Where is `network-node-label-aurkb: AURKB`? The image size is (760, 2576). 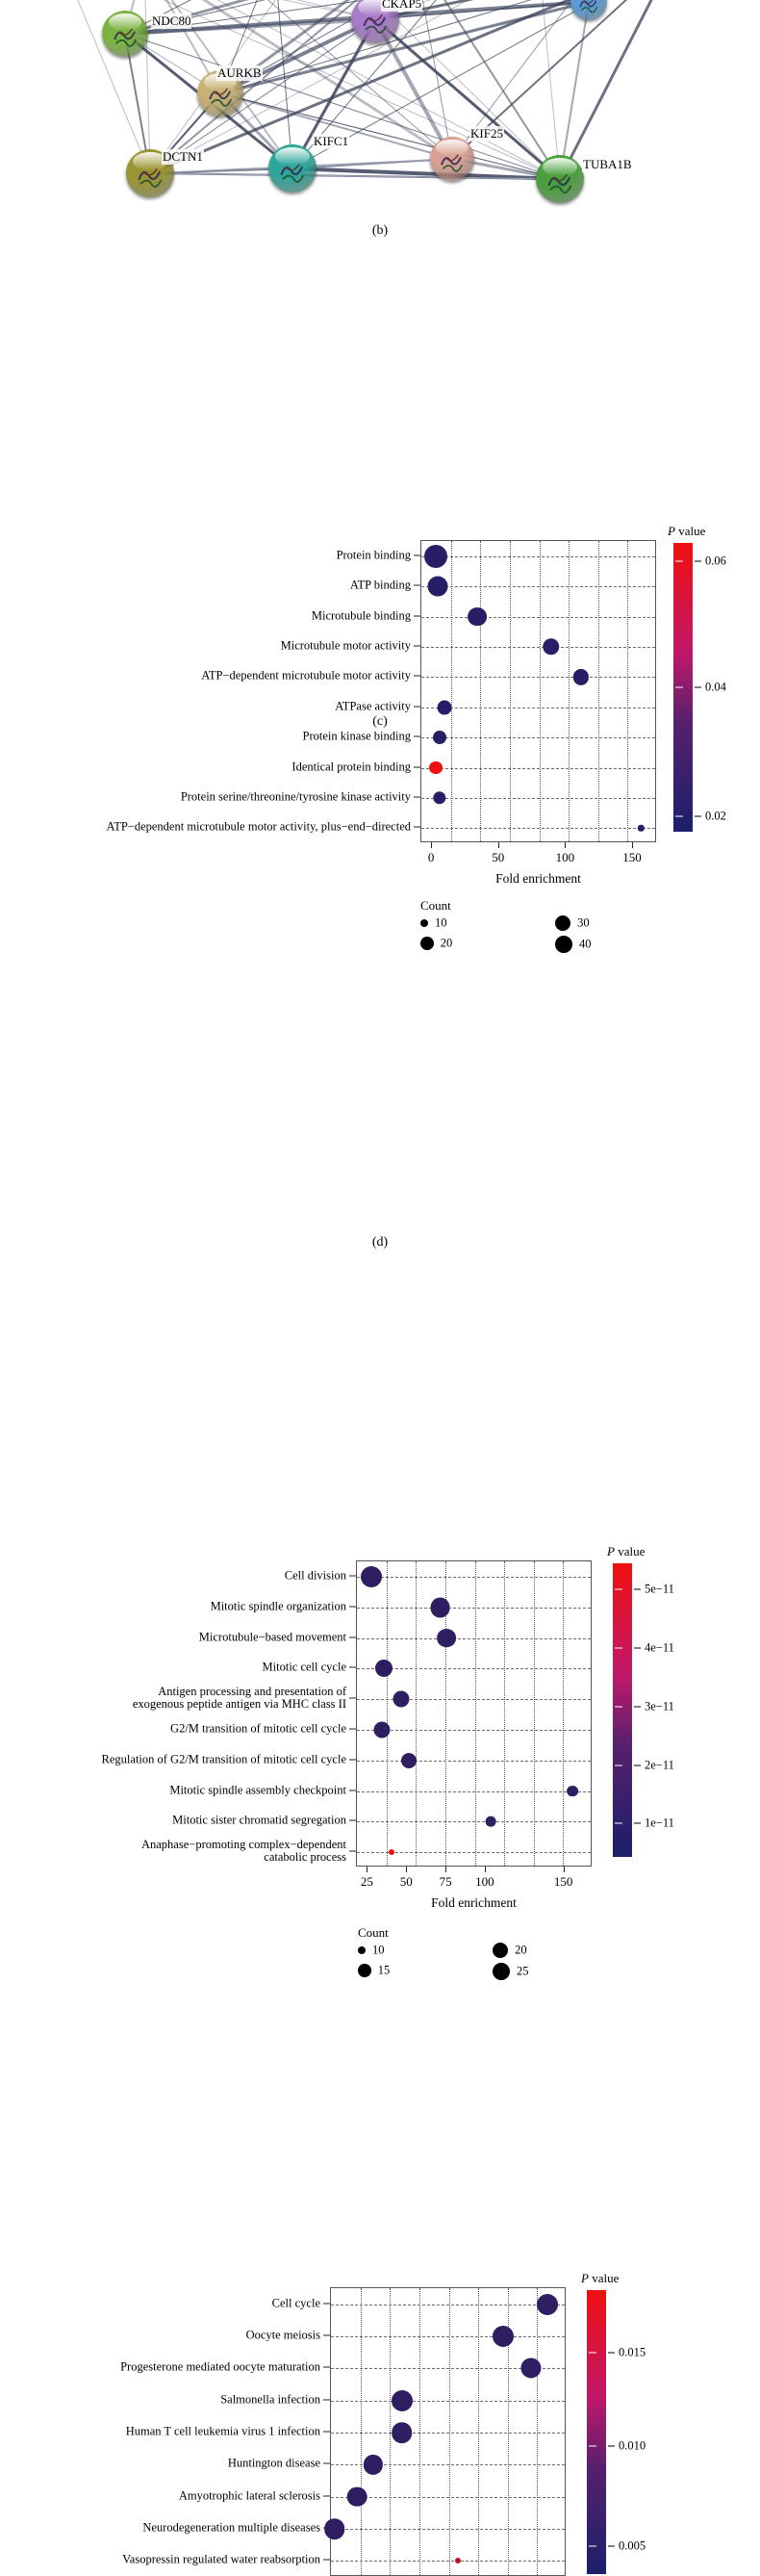
network-node-label-aurkb: AURKB is located at coordinates (240, 73).